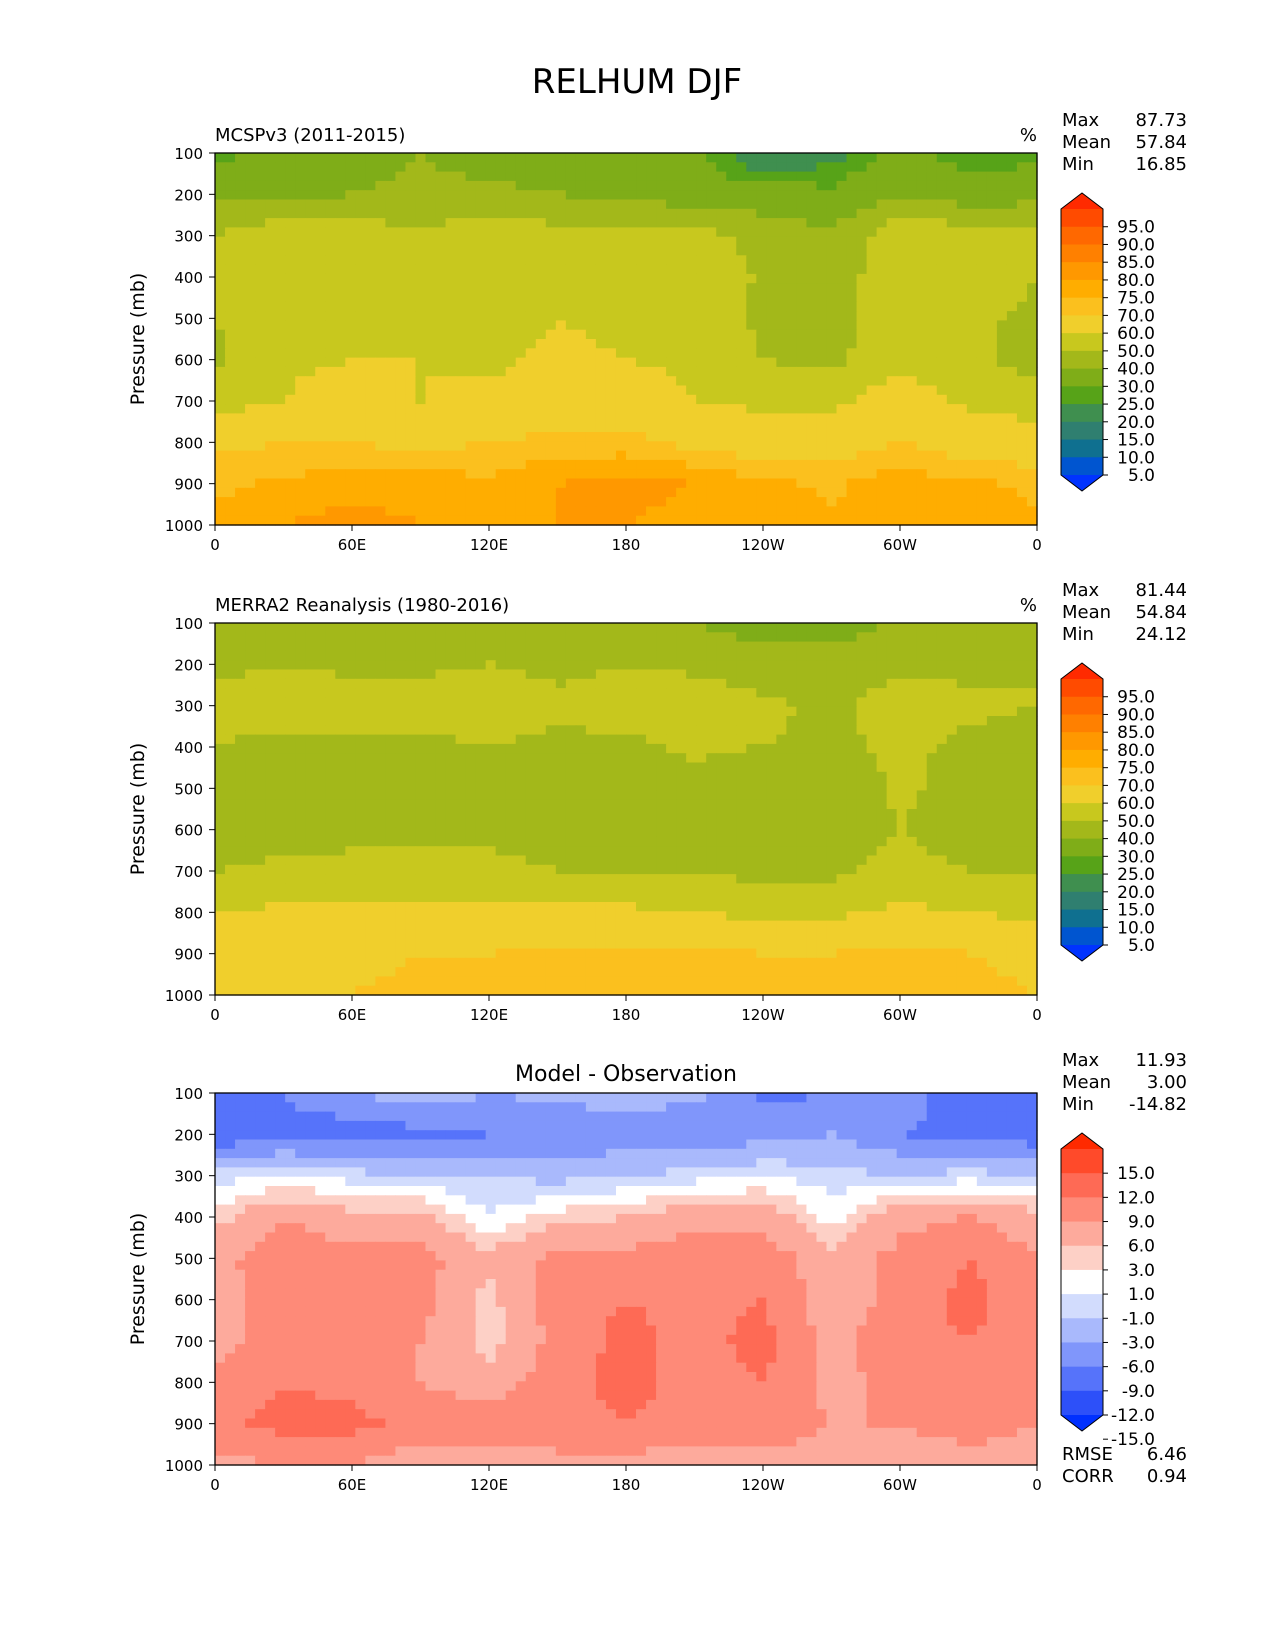  I want to click on stat-label-max: Max, so click(1081, 120).